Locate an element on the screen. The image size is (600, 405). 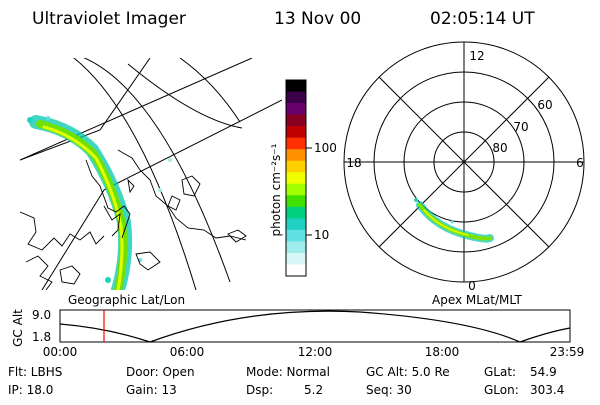
date-label: 13 Nov 00 is located at coordinates (317, 19).